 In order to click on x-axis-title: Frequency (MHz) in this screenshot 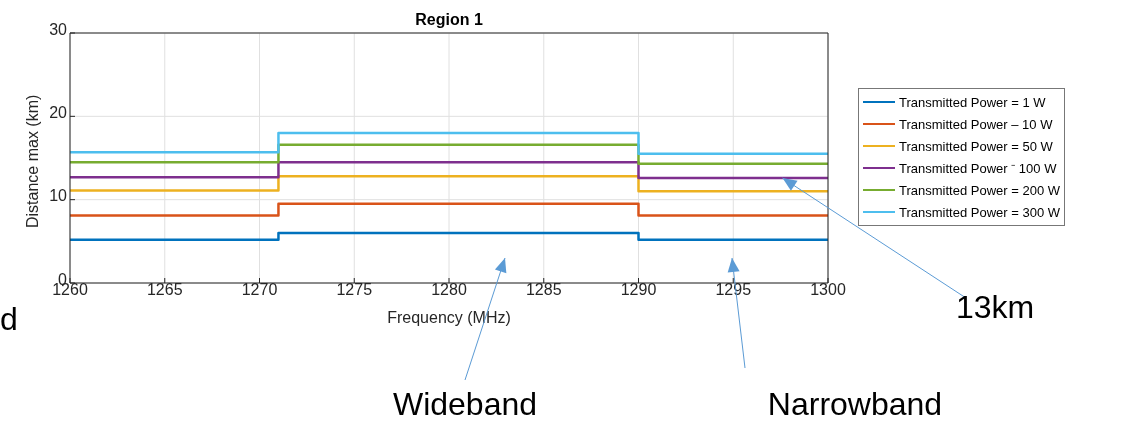, I will do `click(449, 317)`.